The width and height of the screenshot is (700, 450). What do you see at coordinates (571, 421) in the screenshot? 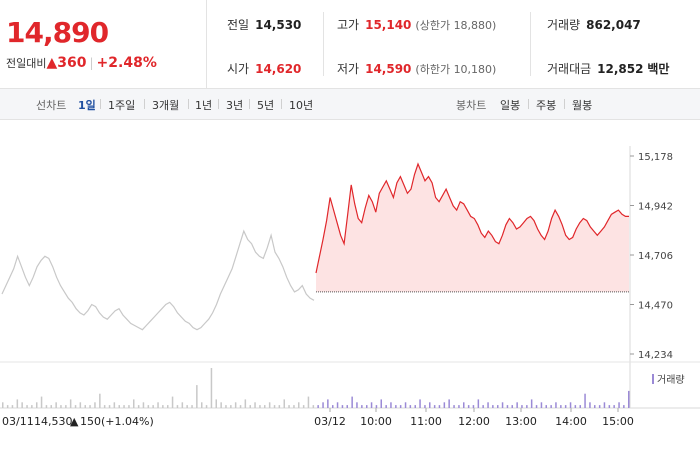
I see `x-tick-label: 14:00` at bounding box center [571, 421].